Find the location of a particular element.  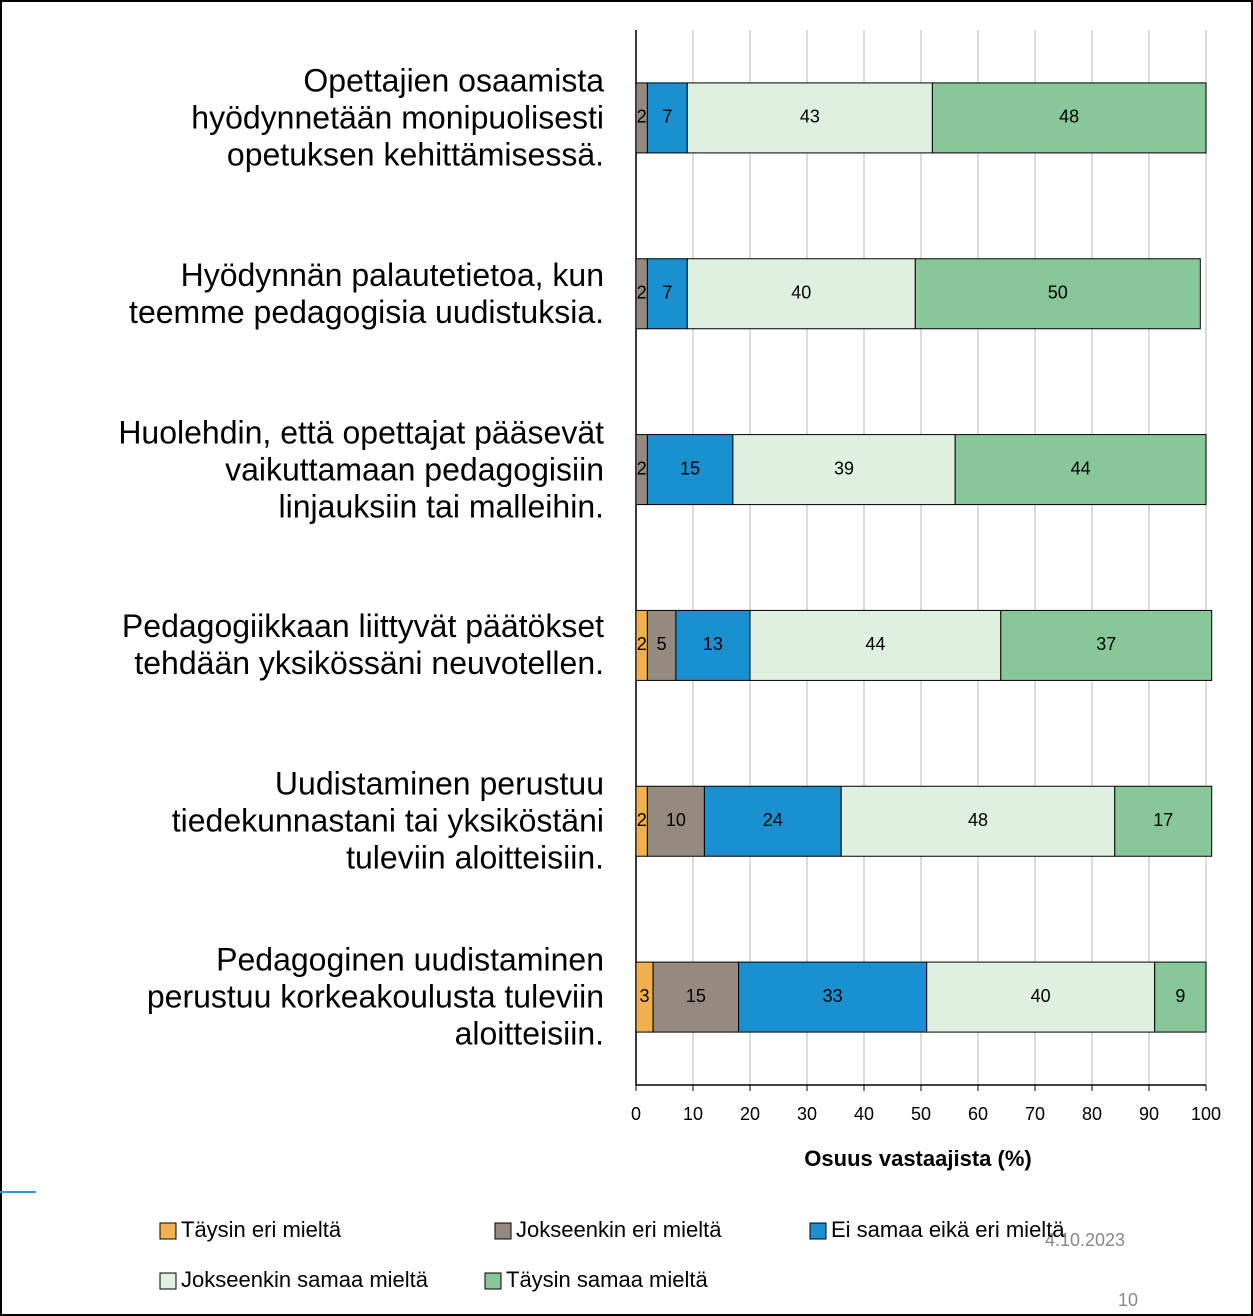

data-label: 24 is located at coordinates (773, 820).